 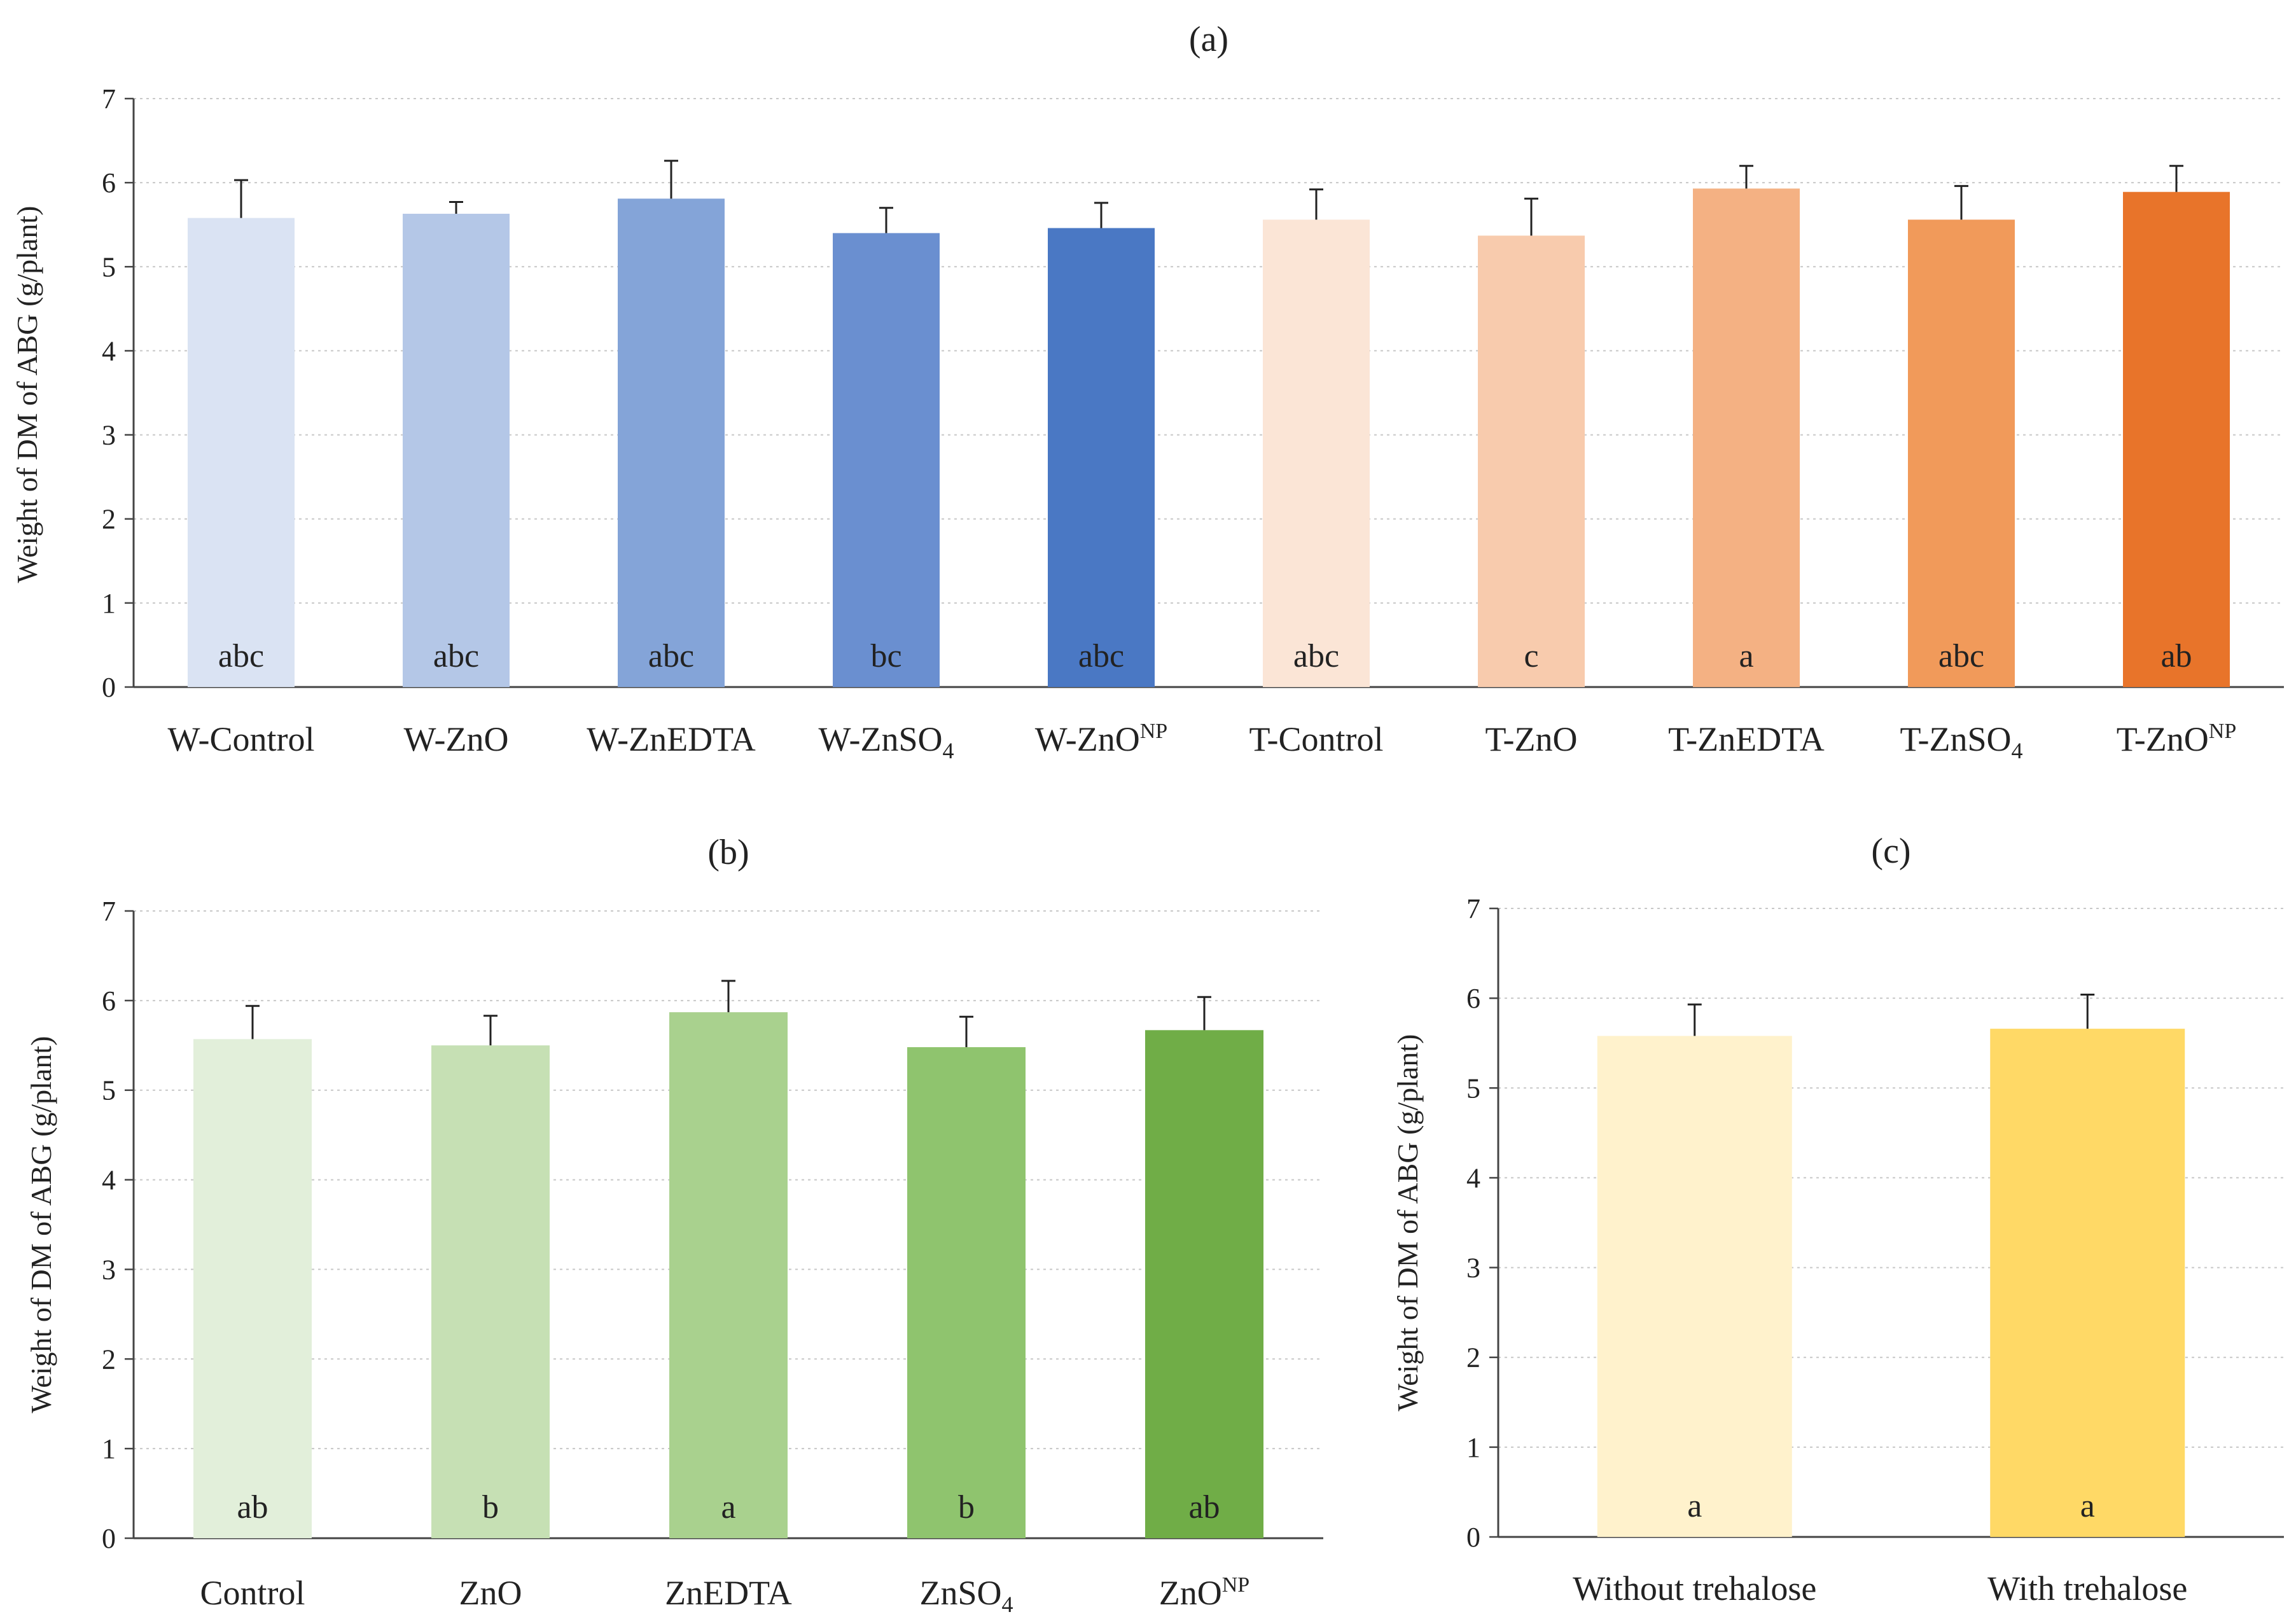 What do you see at coordinates (671, 739) in the screenshot?
I see `x-tick-label: W-ZnEDTA` at bounding box center [671, 739].